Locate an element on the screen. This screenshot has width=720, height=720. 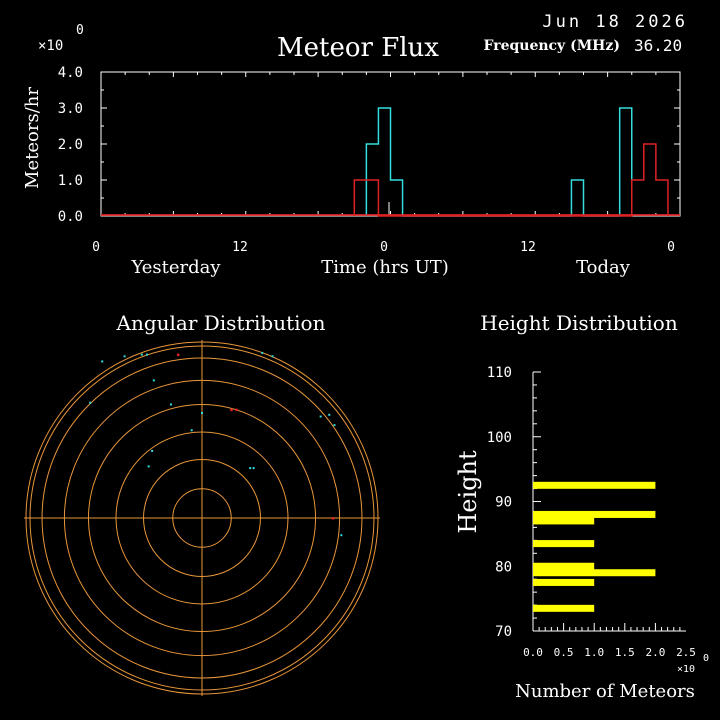
polar-points is located at coordinates (216, 444).